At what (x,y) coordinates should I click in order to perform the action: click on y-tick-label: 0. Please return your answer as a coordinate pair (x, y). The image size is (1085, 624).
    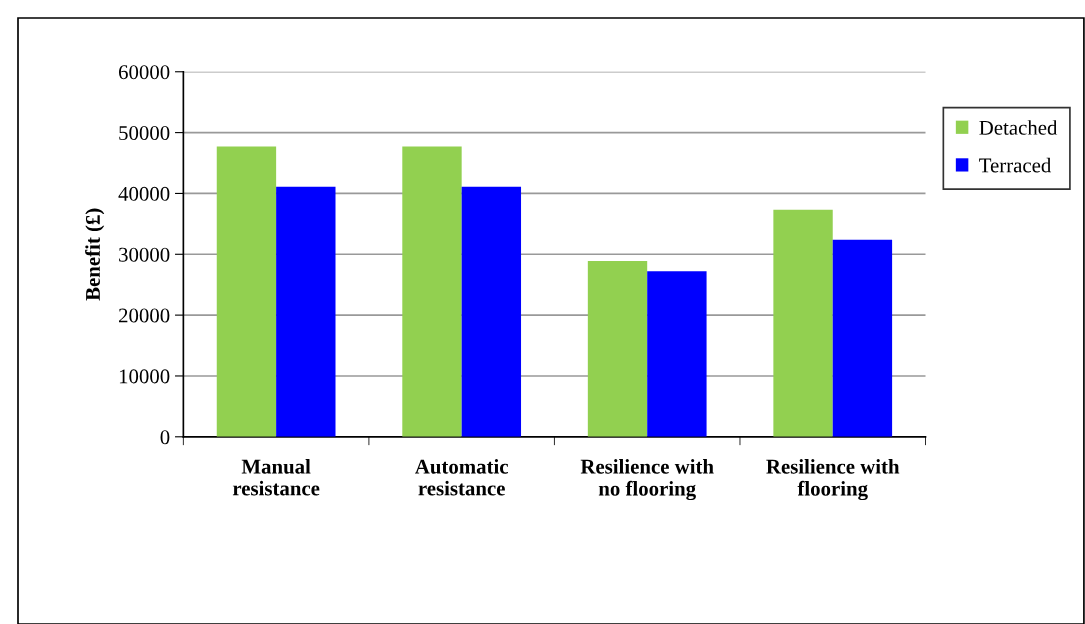
    Looking at the image, I should click on (165, 437).